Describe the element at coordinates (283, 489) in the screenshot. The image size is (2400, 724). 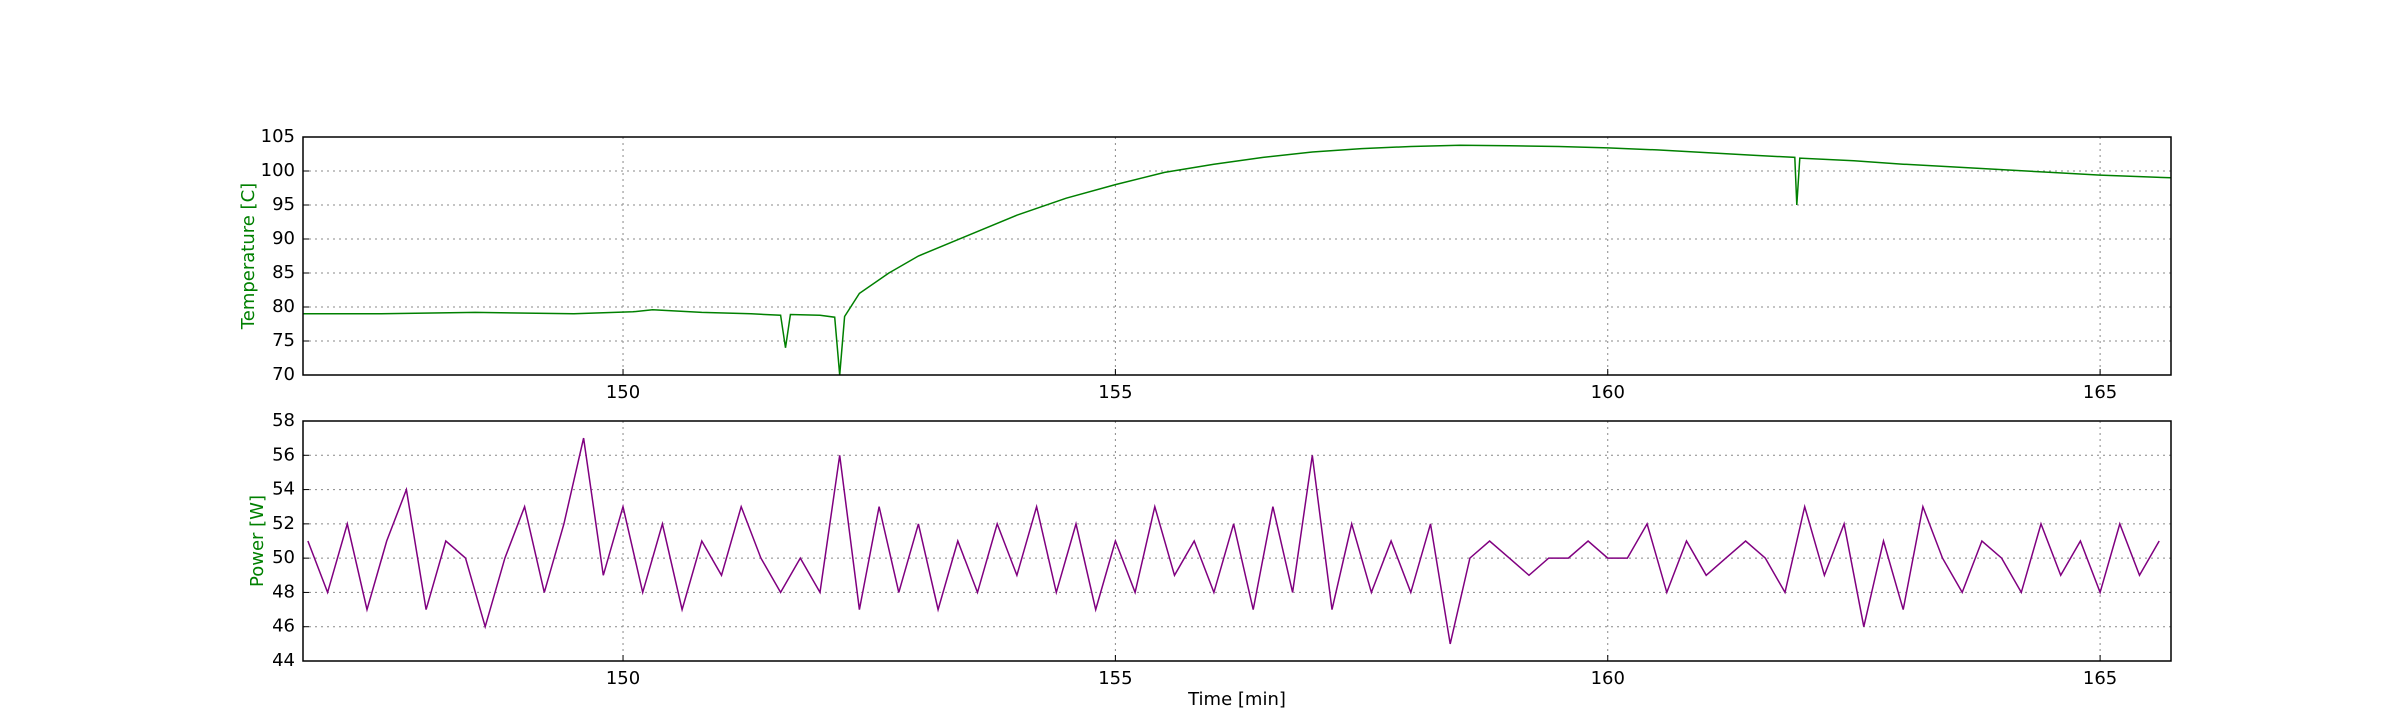
I see `y-tick-label: 54` at that location.